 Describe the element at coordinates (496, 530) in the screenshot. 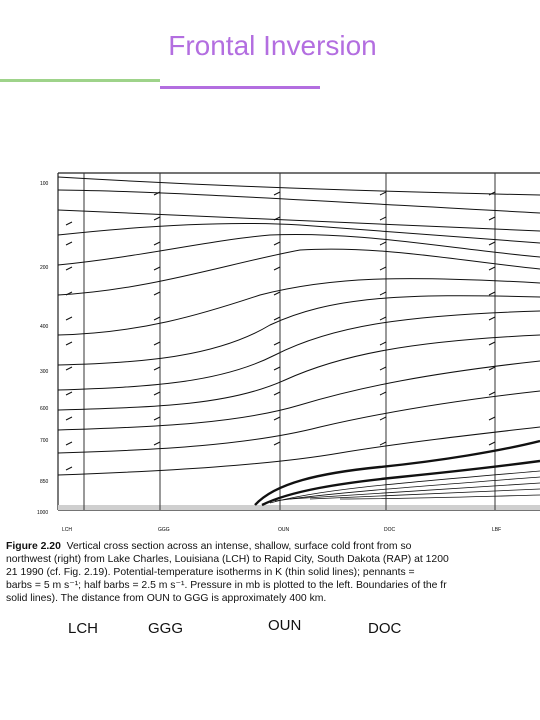

I see `station-tick-lbf: LBF` at that location.